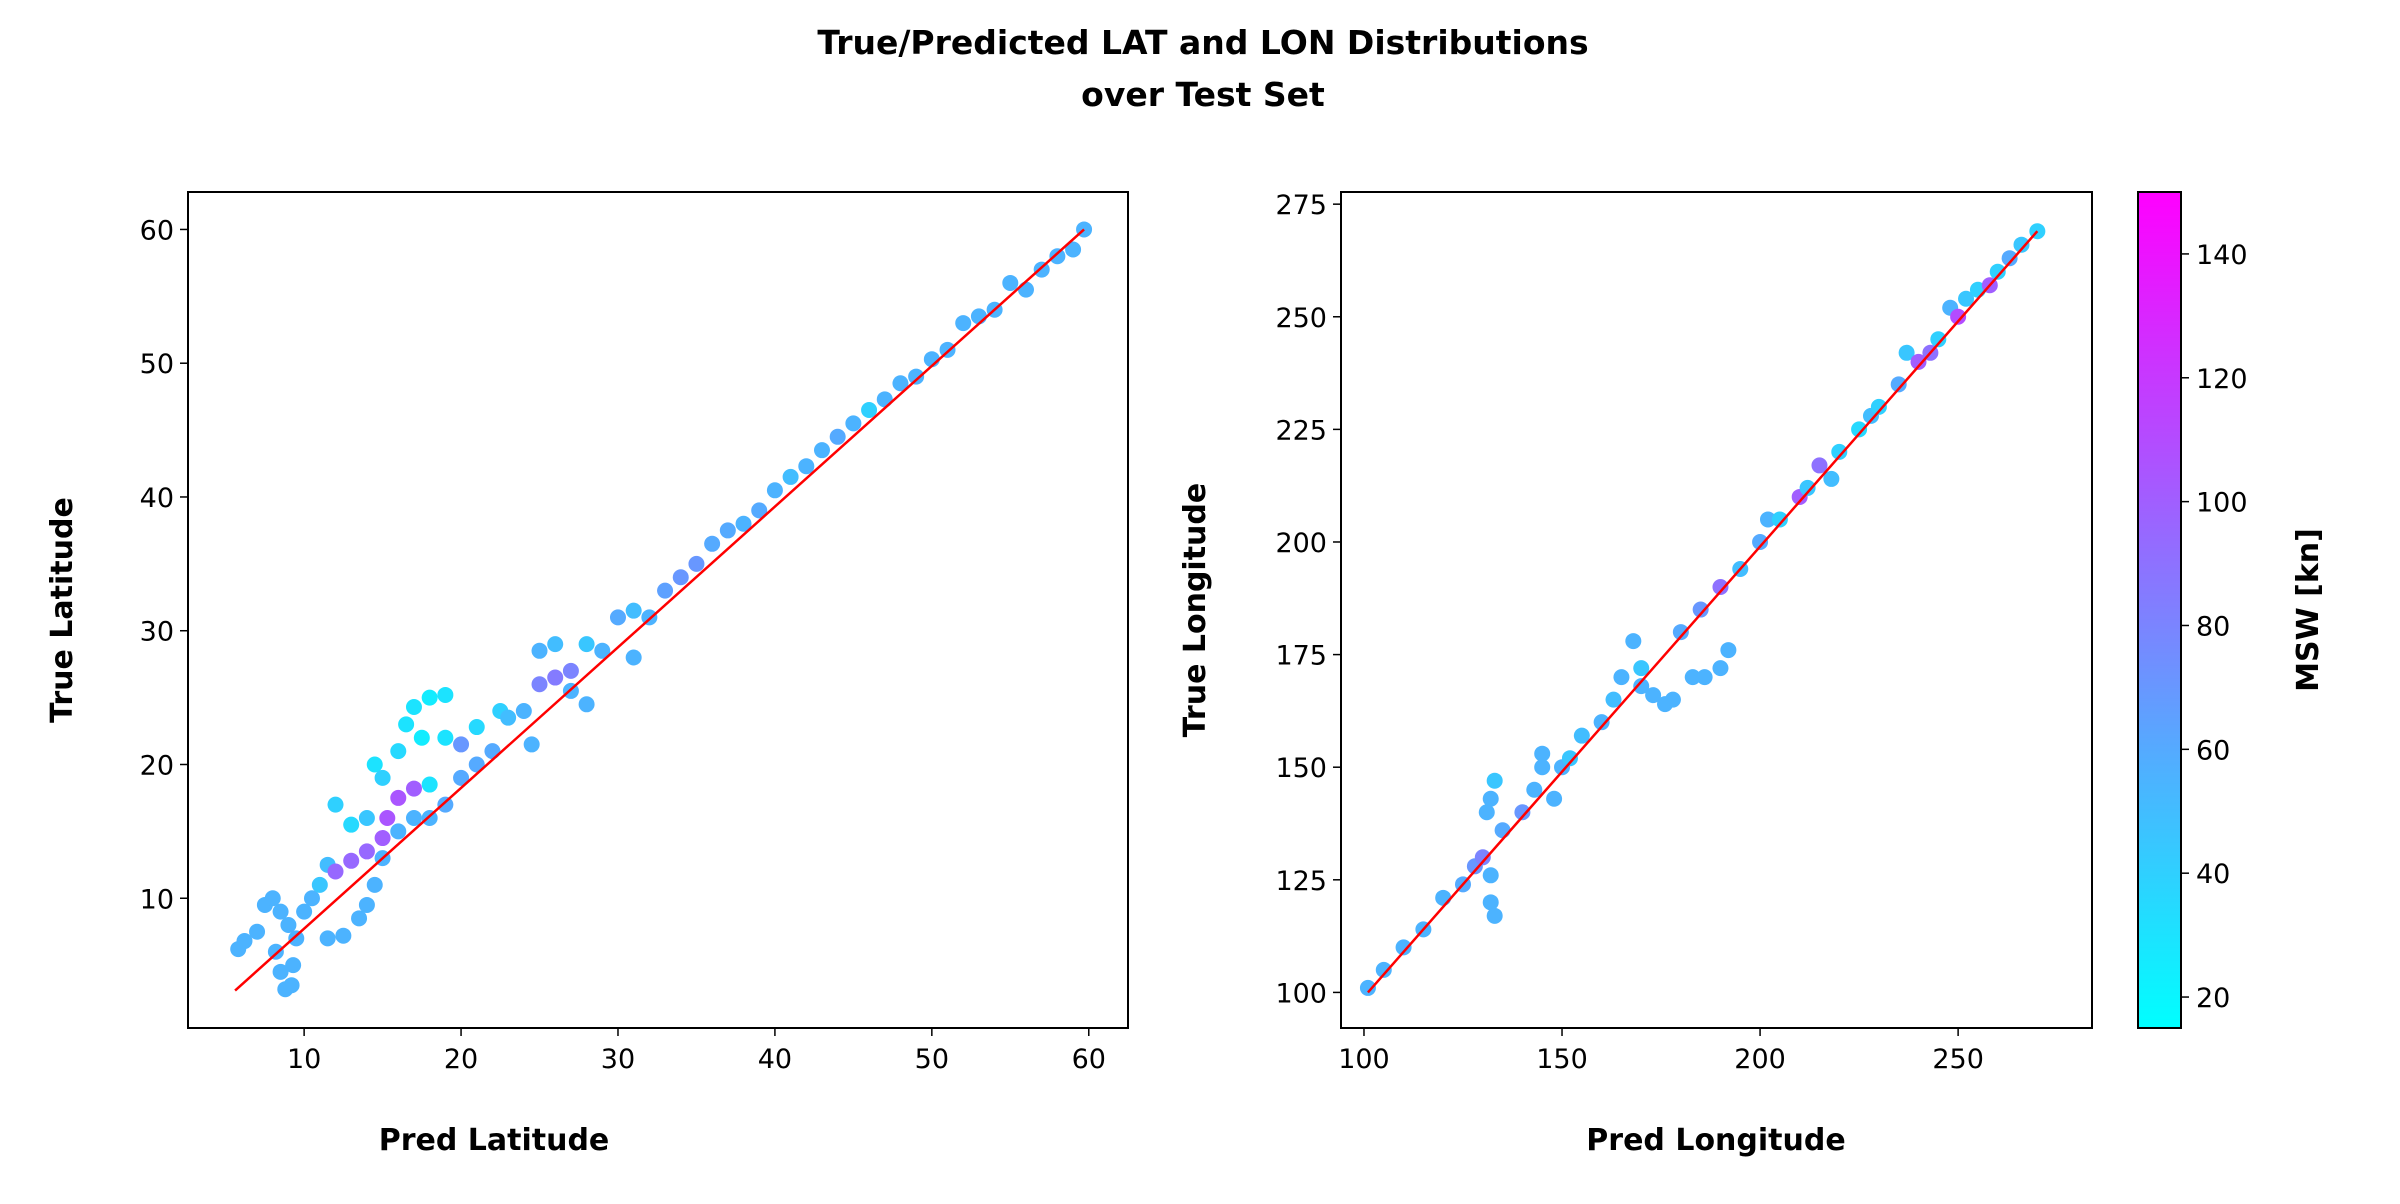  I want to click on x-tick-label: 150, so click(1562, 1059).